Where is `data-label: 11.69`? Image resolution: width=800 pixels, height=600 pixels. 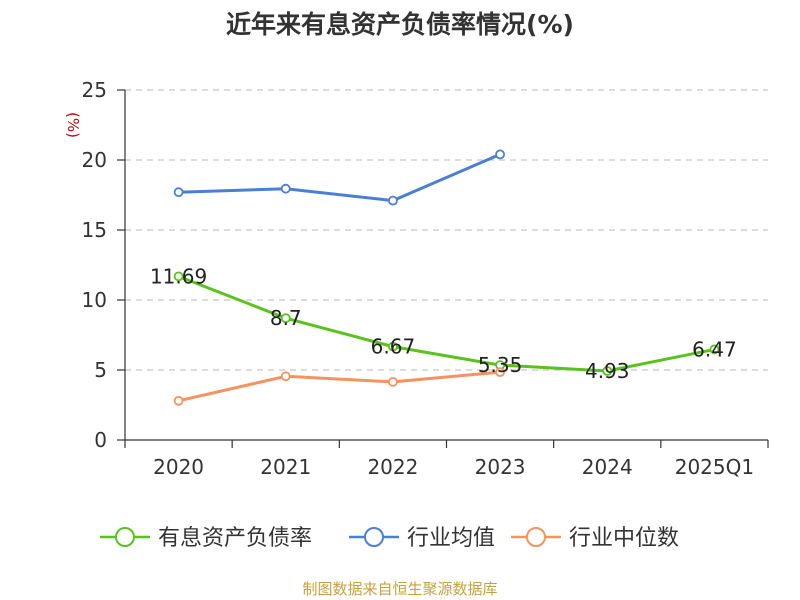
data-label: 11.69 is located at coordinates (178, 276).